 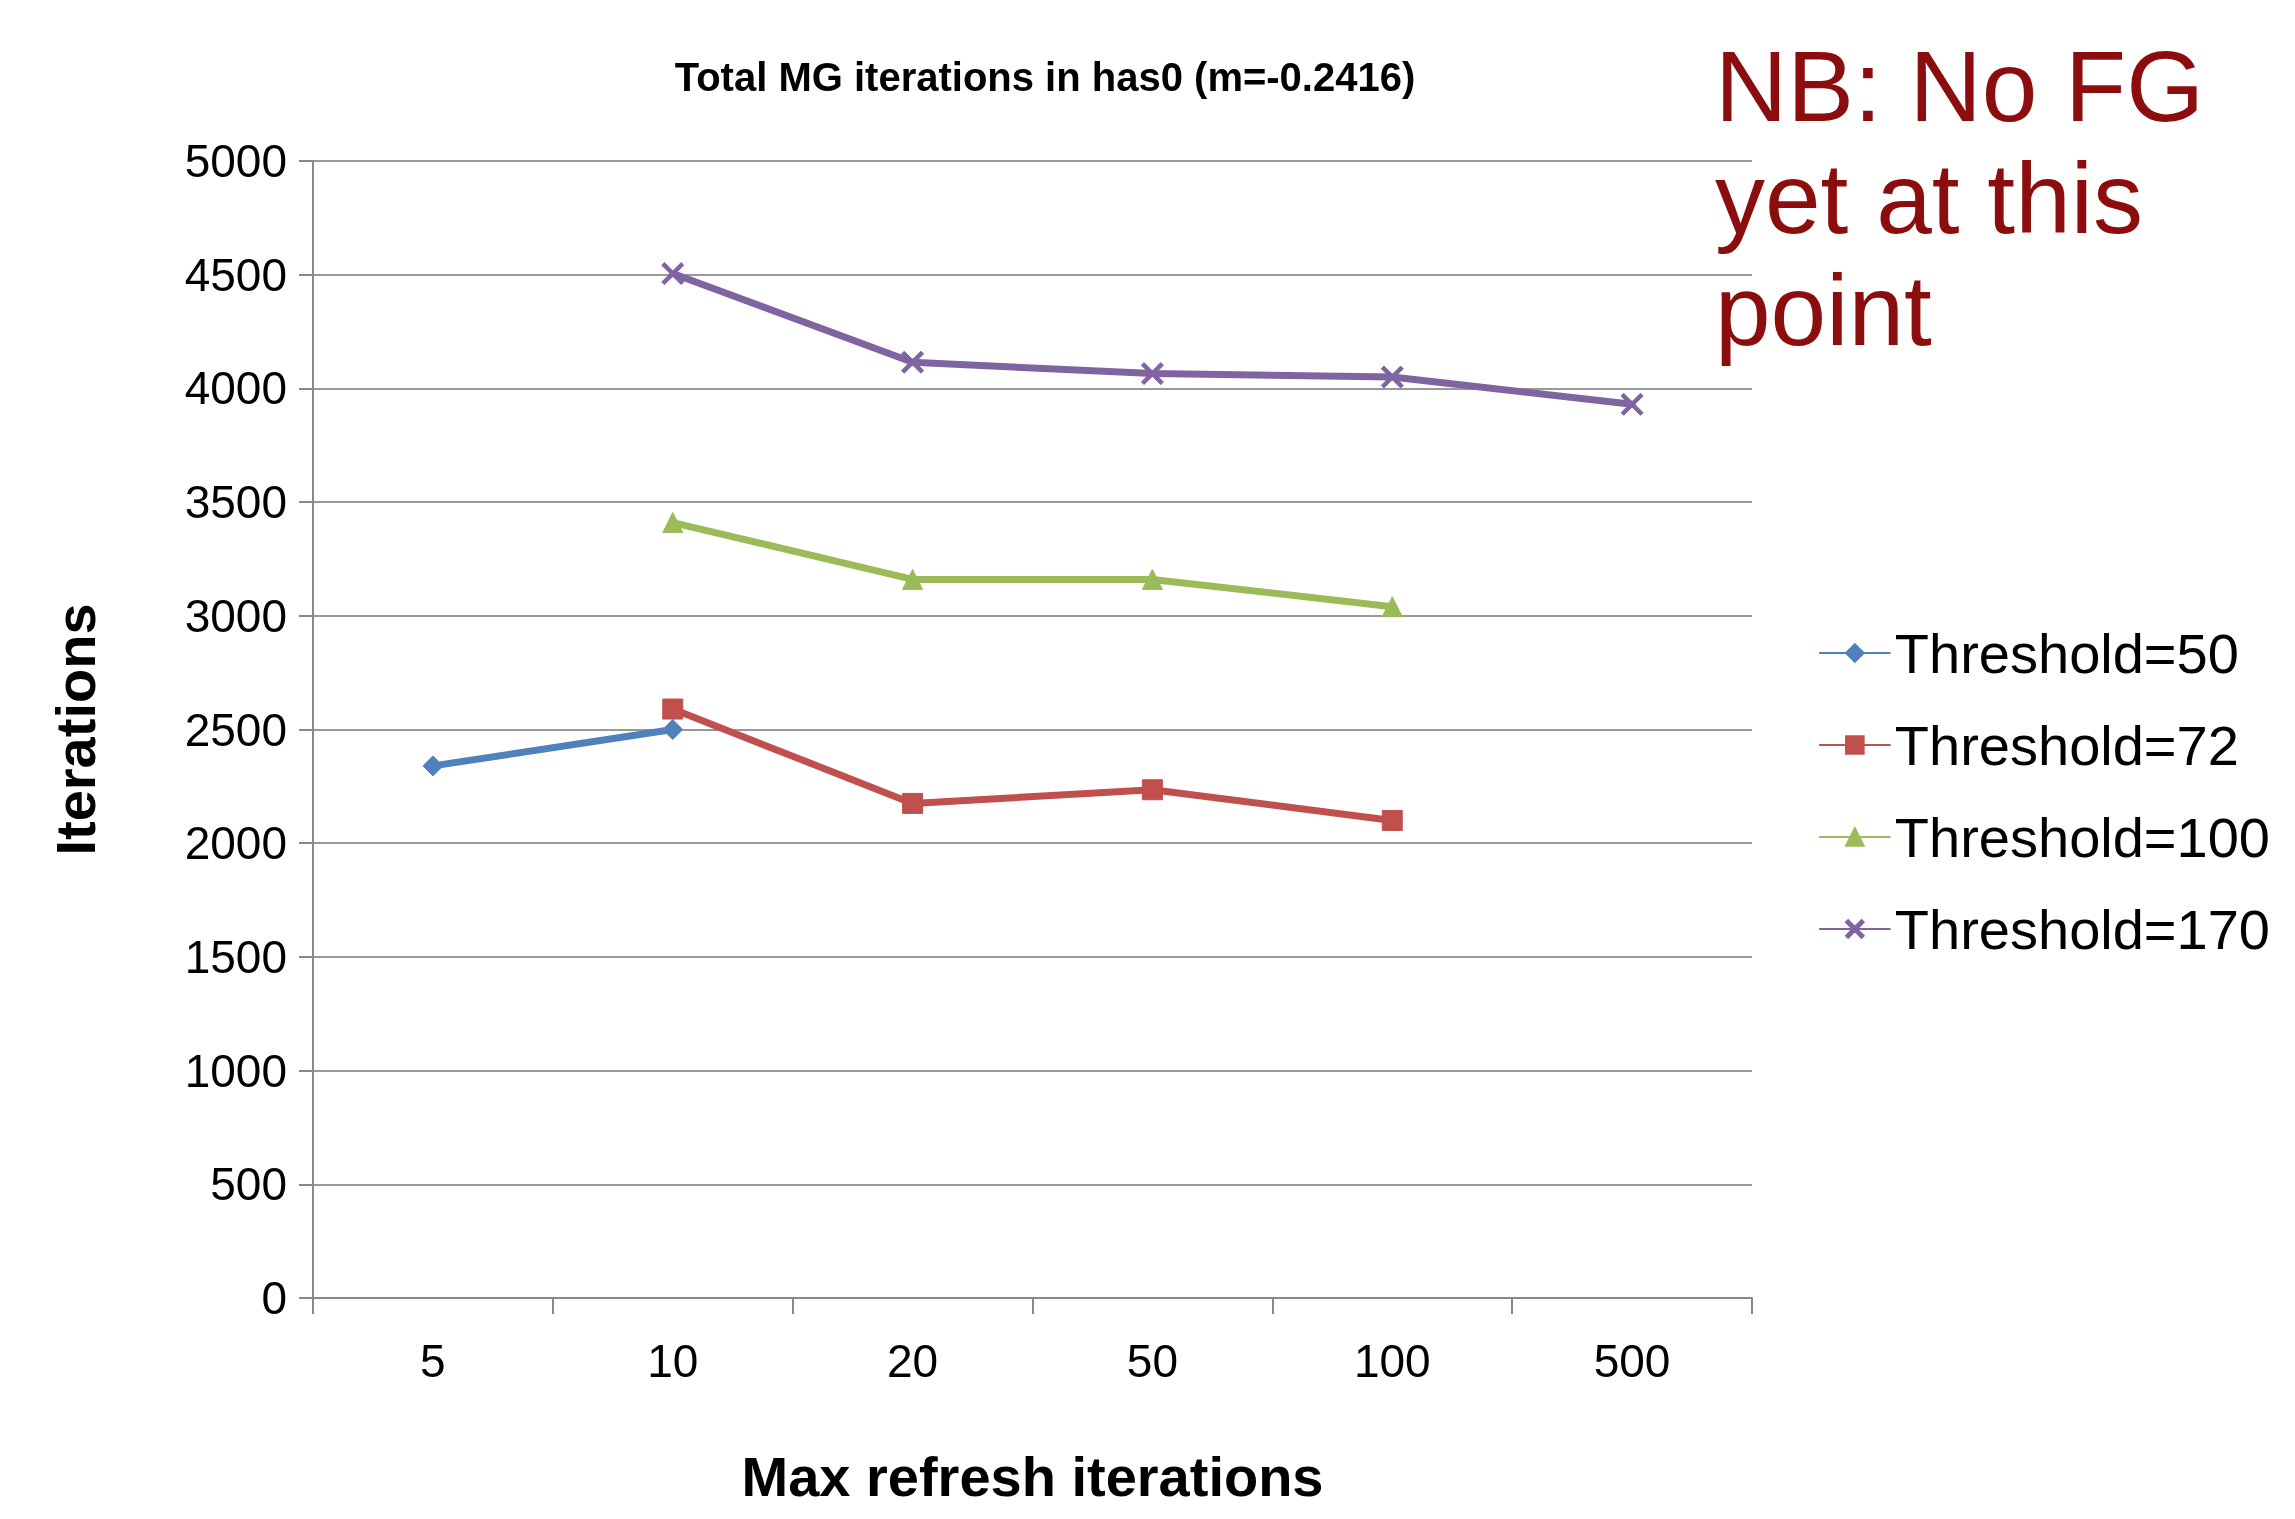 I want to click on y-tick-label: 500, so click(x=248, y=1184).